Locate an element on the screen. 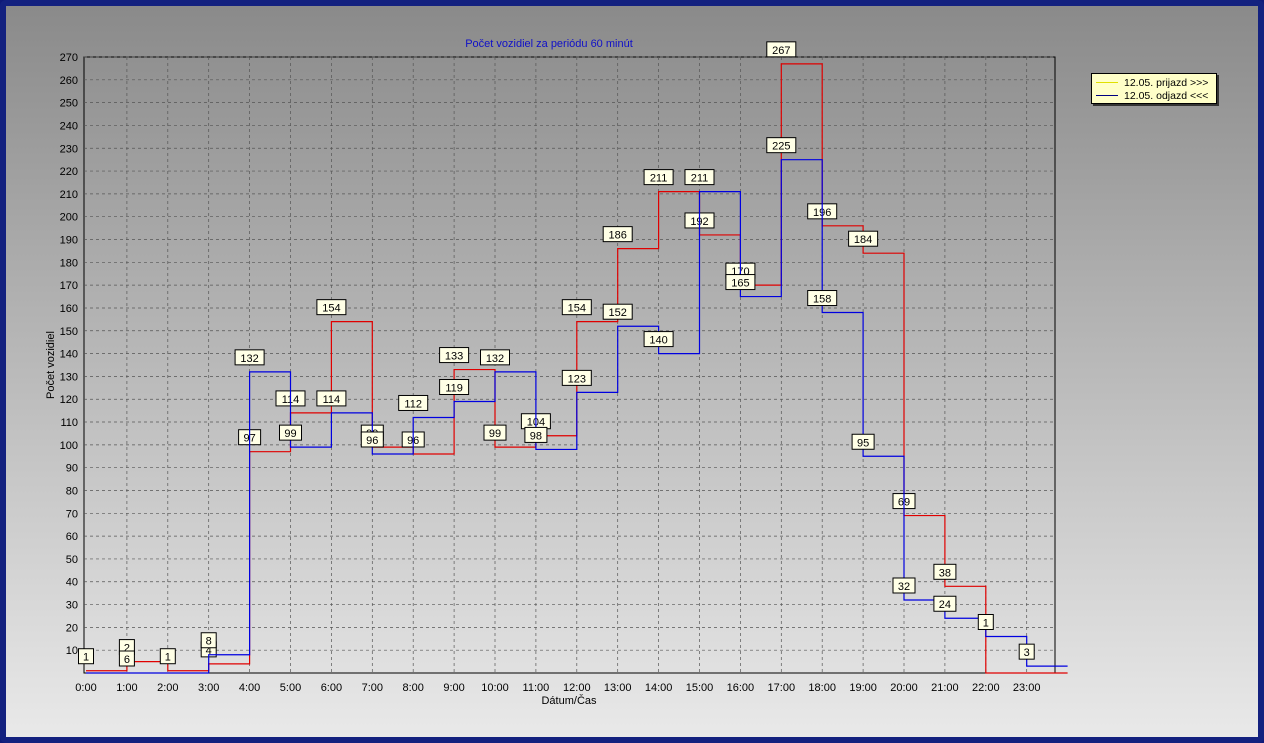 This screenshot has height=743, width=1264. data-label-text: 184 is located at coordinates (863, 240).